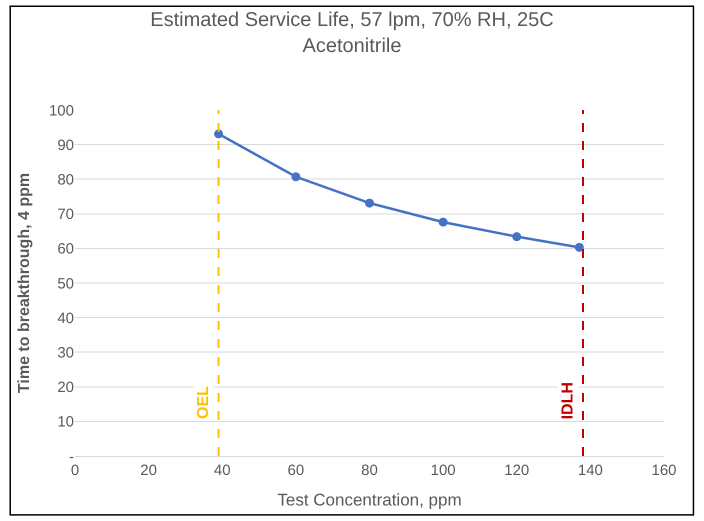  Describe the element at coordinates (352, 46) in the screenshot. I see `chart-subtitle: Acetonitrile` at that location.